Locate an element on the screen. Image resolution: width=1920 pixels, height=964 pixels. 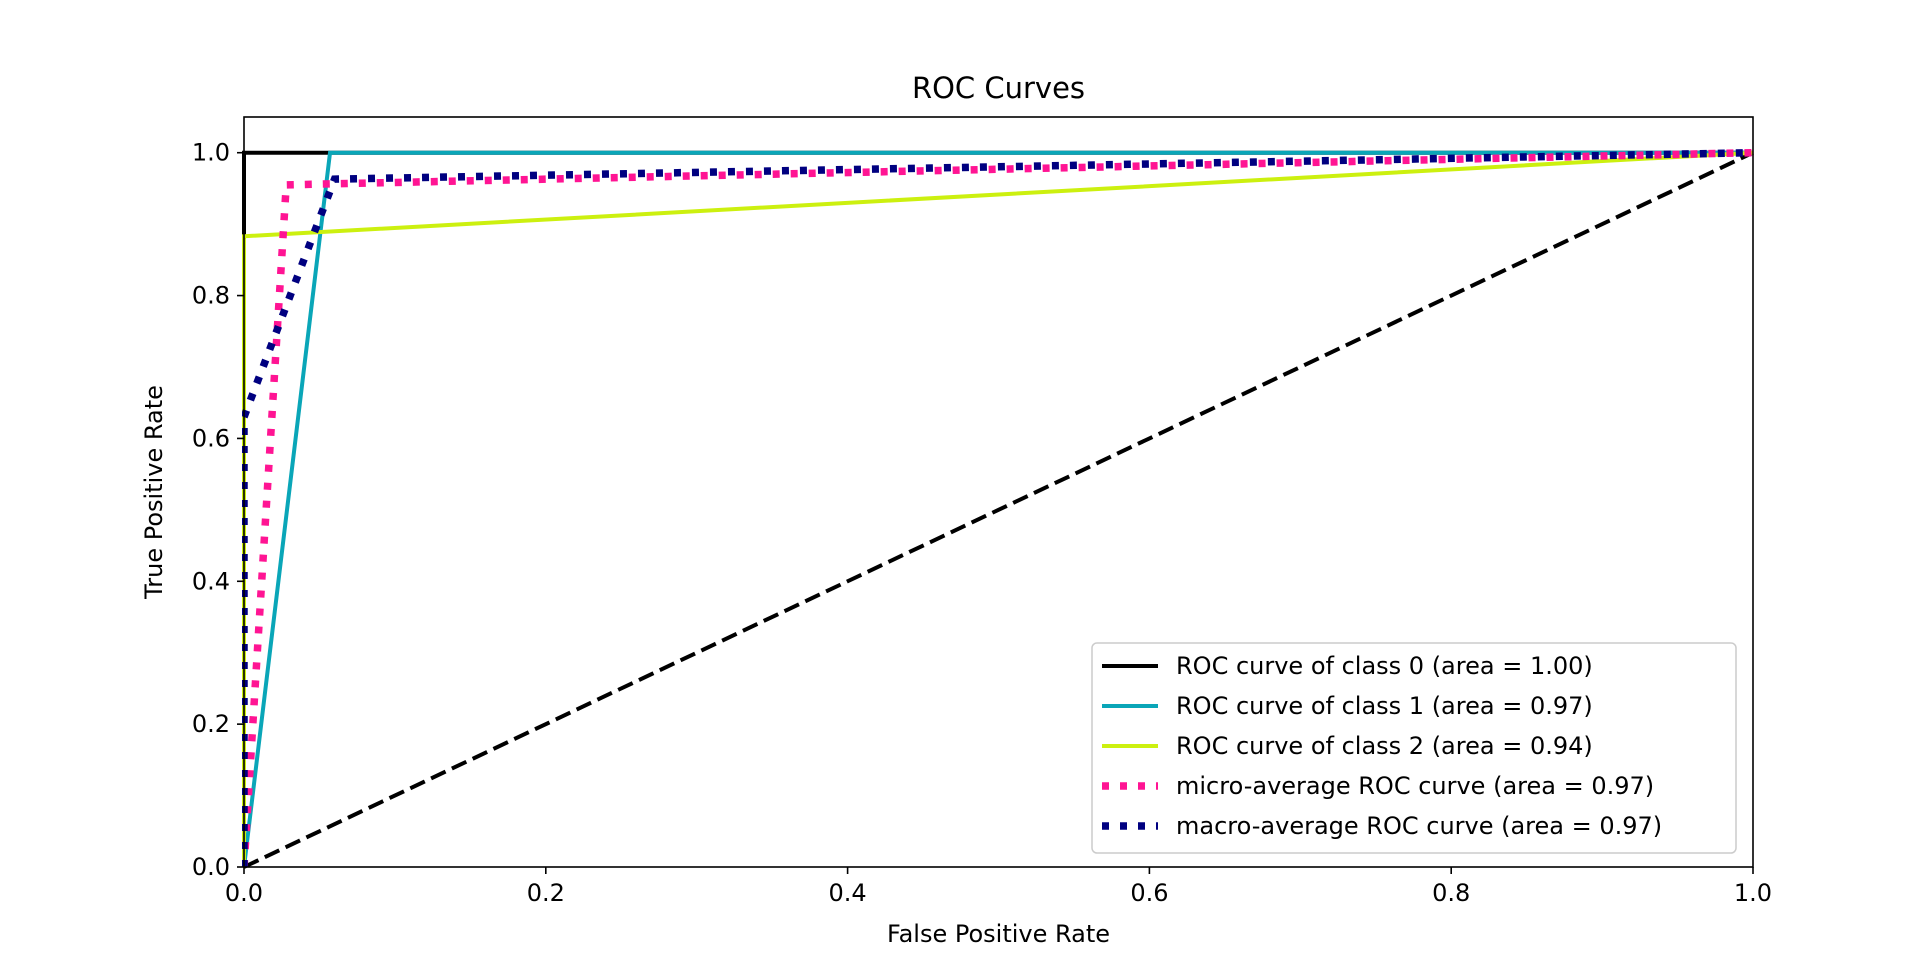
y-tick-label-0: 0.0 is located at coordinates (211, 867).